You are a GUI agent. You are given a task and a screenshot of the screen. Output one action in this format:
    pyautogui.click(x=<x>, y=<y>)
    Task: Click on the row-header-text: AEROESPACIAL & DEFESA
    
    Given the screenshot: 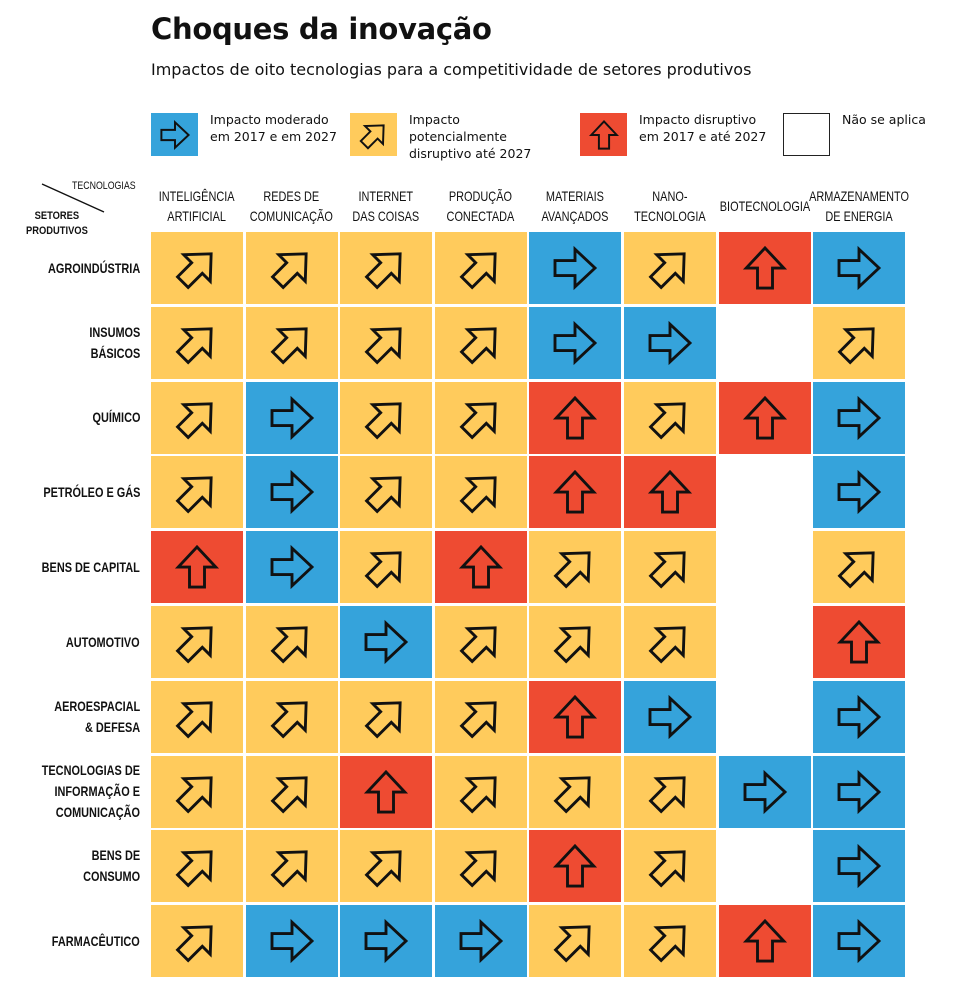 What is the action you would take?
    pyautogui.click(x=97, y=716)
    